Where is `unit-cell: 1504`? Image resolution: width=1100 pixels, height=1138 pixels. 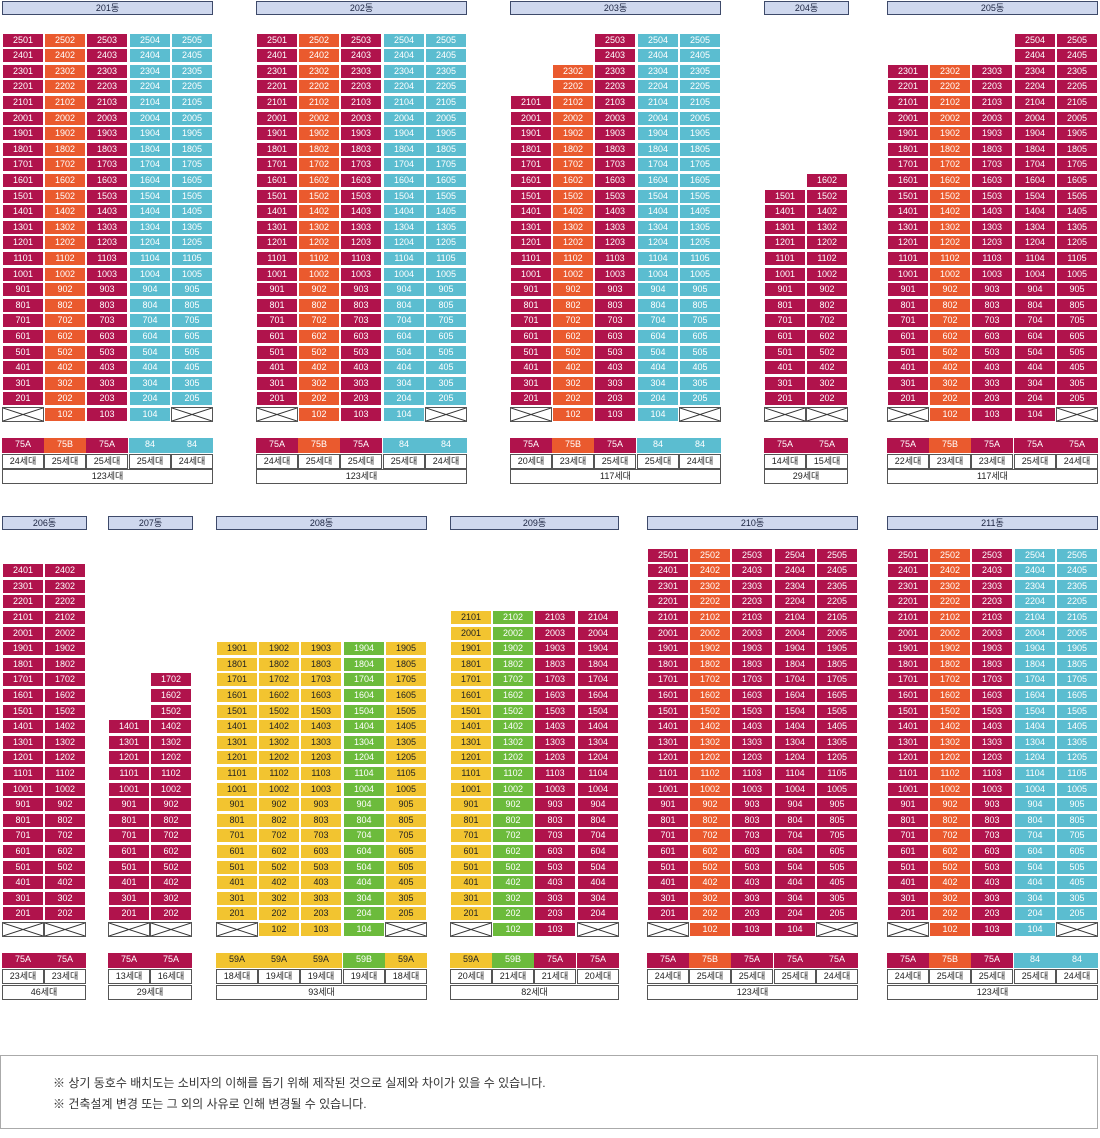
unit-cell: 1504 is located at coordinates (404, 196).